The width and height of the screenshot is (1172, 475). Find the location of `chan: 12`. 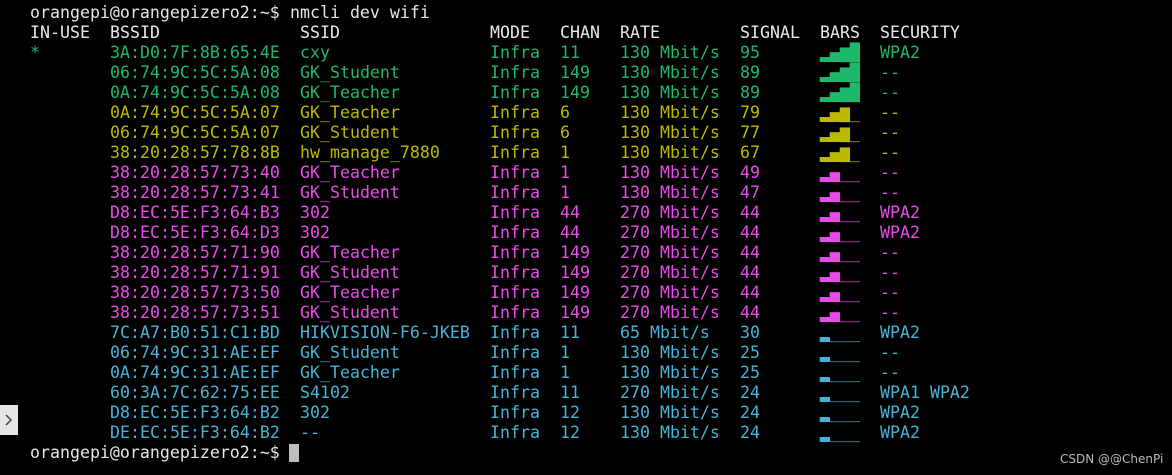

chan: 12 is located at coordinates (570, 432).